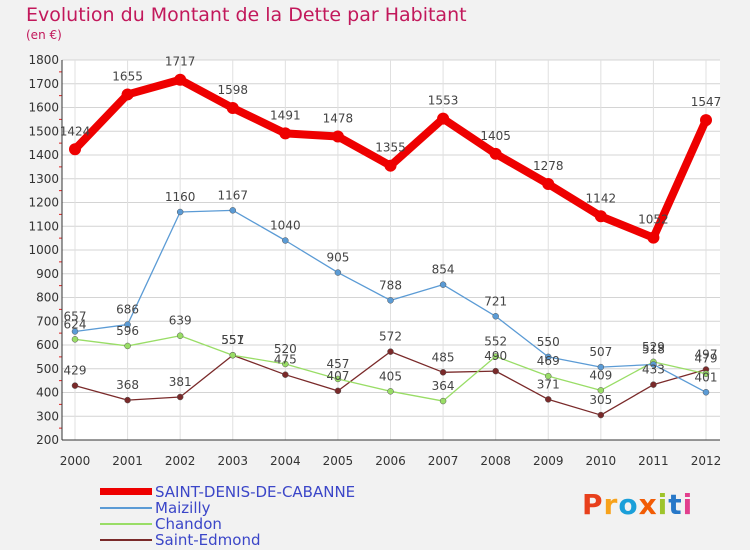  I want to click on y-tick-label: 600, so click(47, 345).